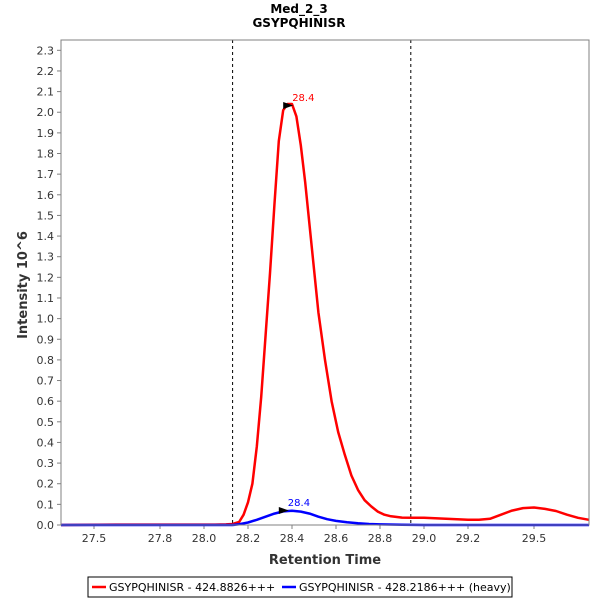 The image size is (600, 600). Describe the element at coordinates (23, 285) in the screenshot. I see `y-axis-title: Intensity 10^6` at that location.